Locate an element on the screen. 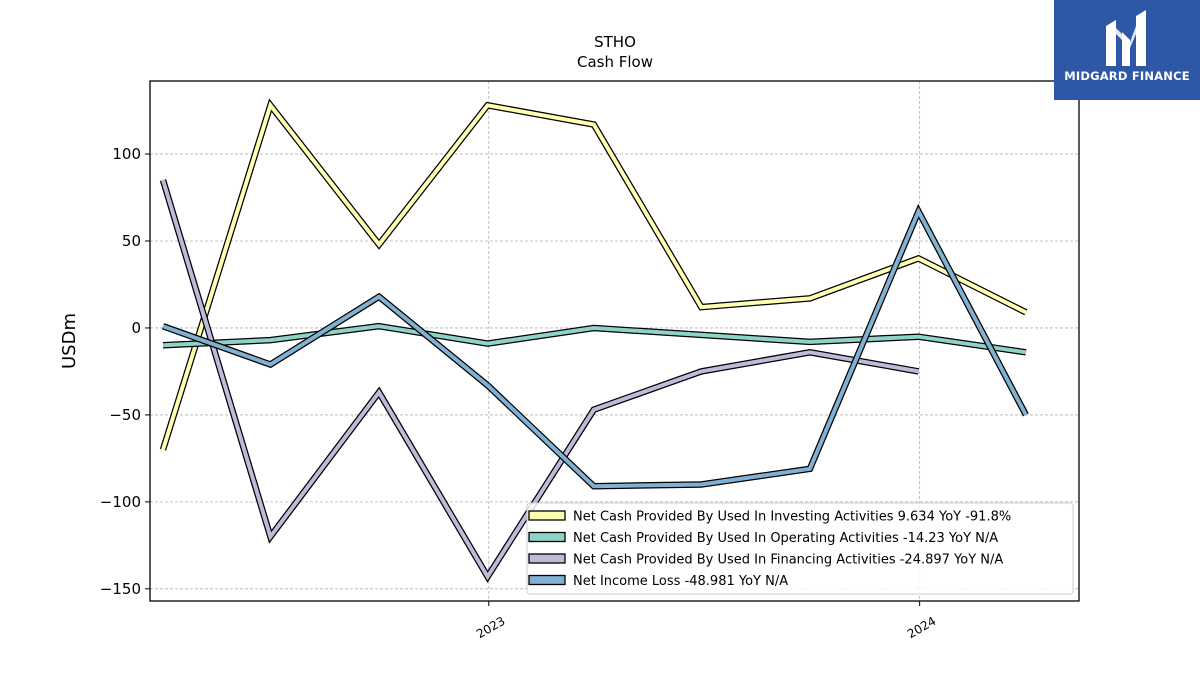 This screenshot has width=1200, height=675. legend-entry-label: Net Income Loss -48.981 YoY N/A is located at coordinates (680, 581).